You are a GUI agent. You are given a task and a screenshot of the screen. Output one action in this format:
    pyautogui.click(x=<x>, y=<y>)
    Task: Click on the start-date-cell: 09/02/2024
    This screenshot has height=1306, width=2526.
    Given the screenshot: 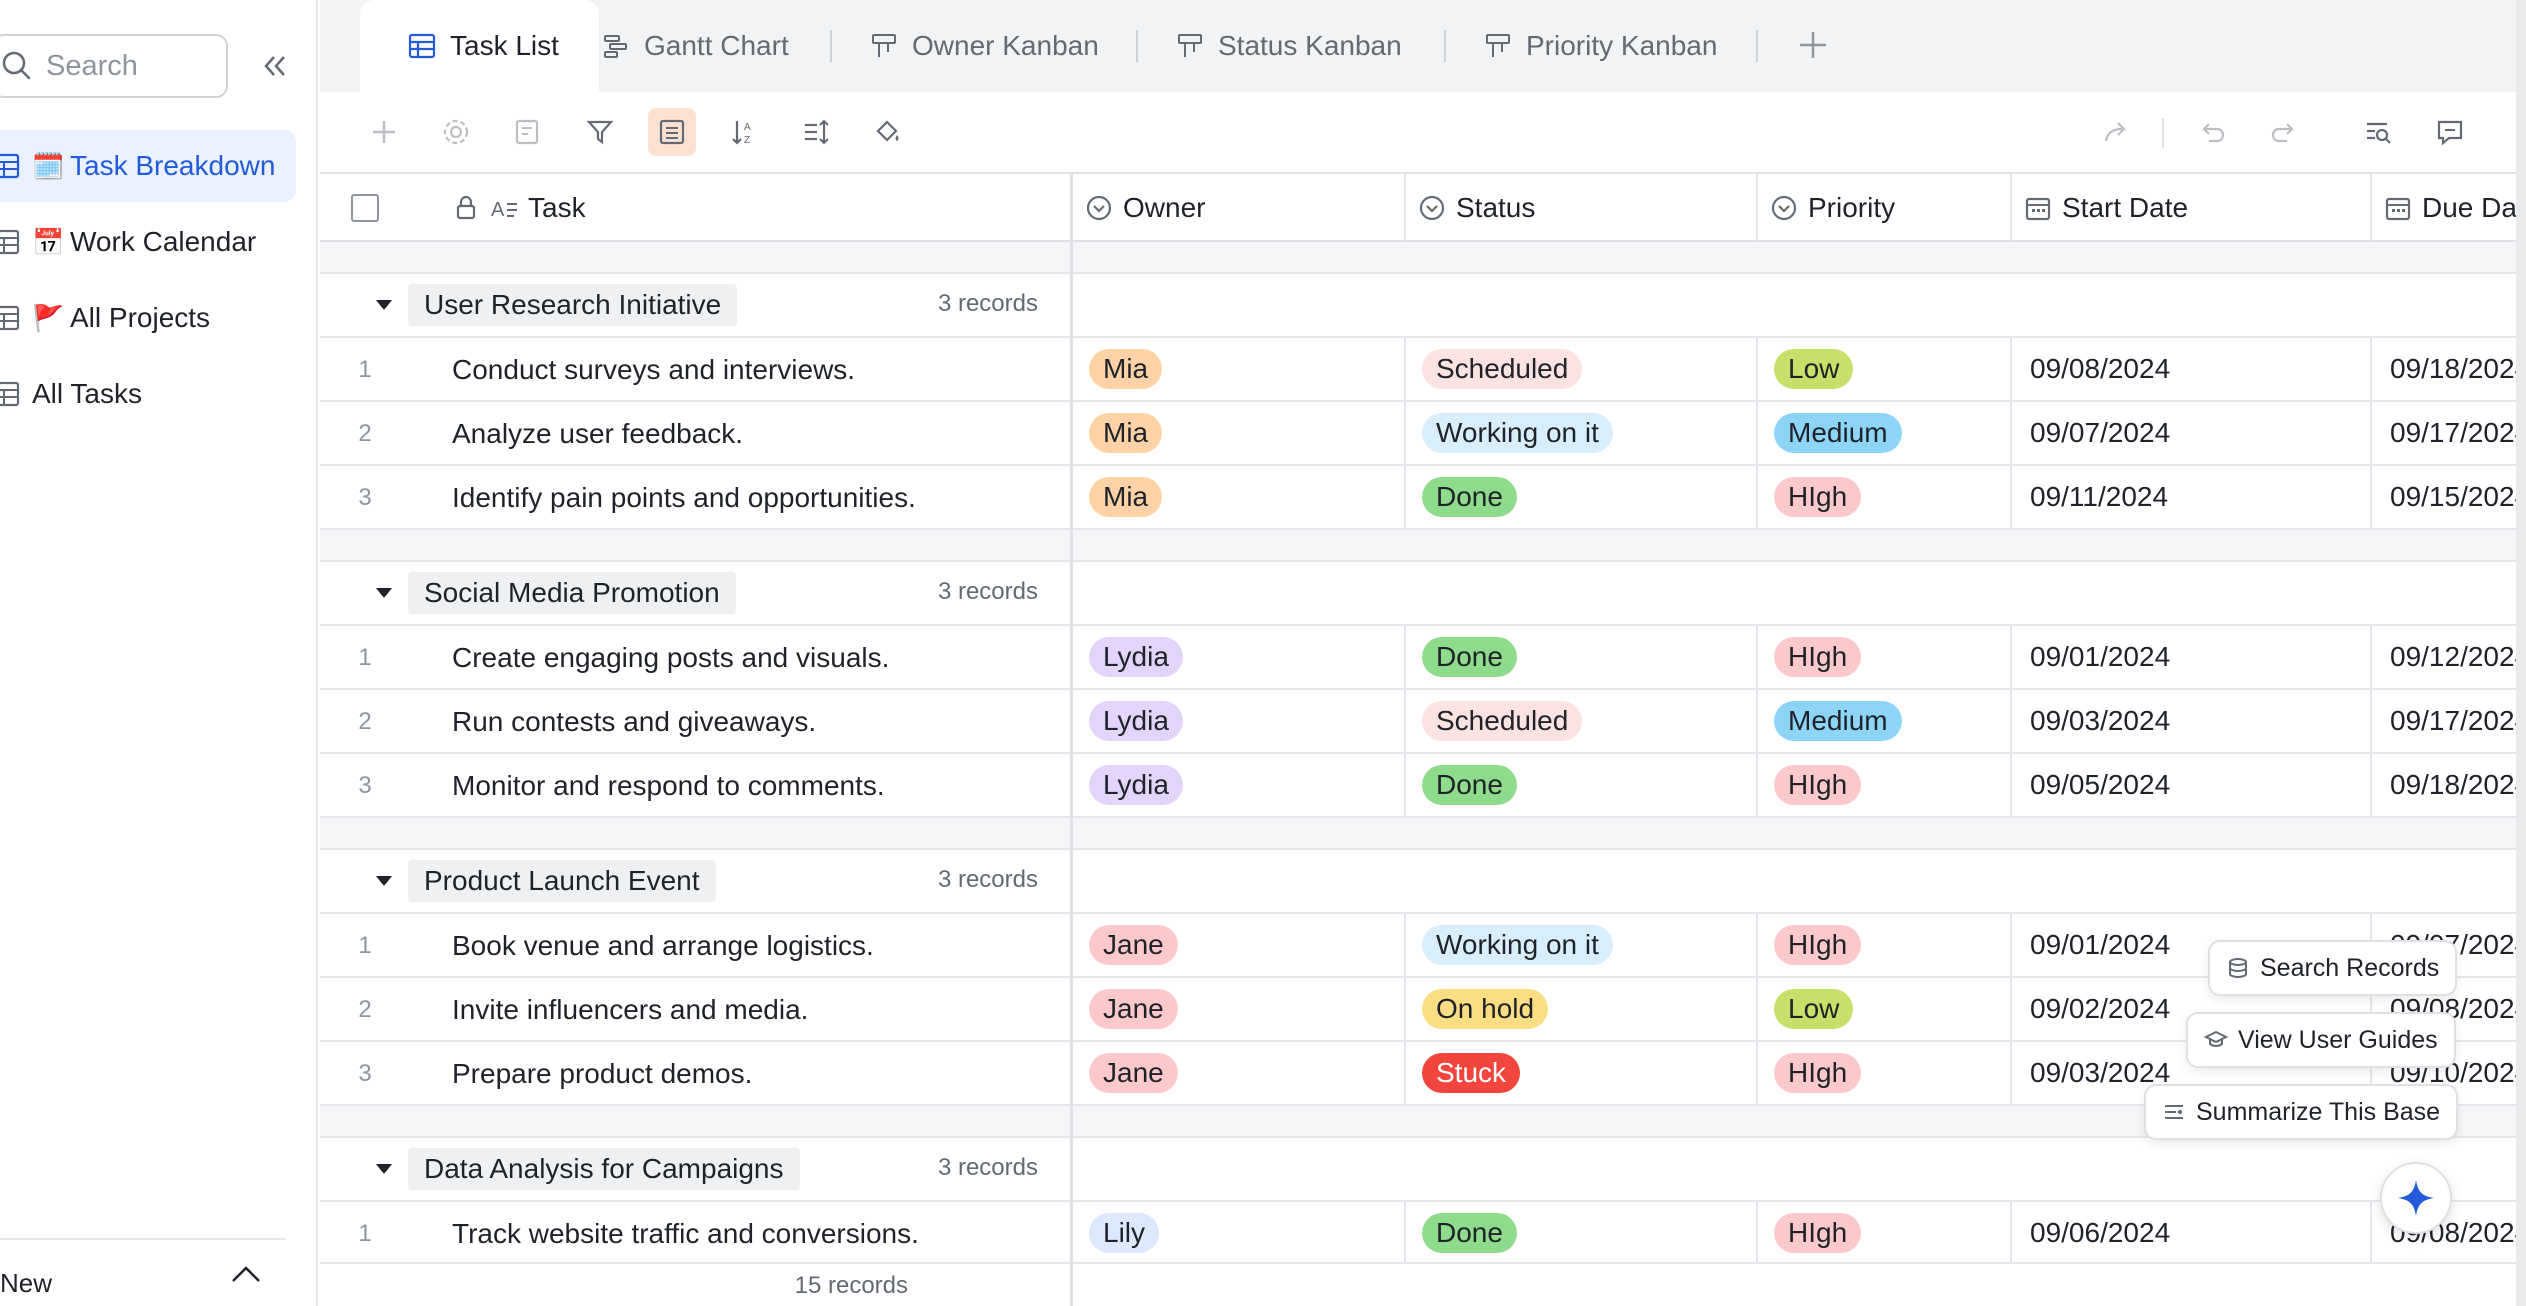 What is the action you would take?
    pyautogui.click(x=2192, y=1009)
    